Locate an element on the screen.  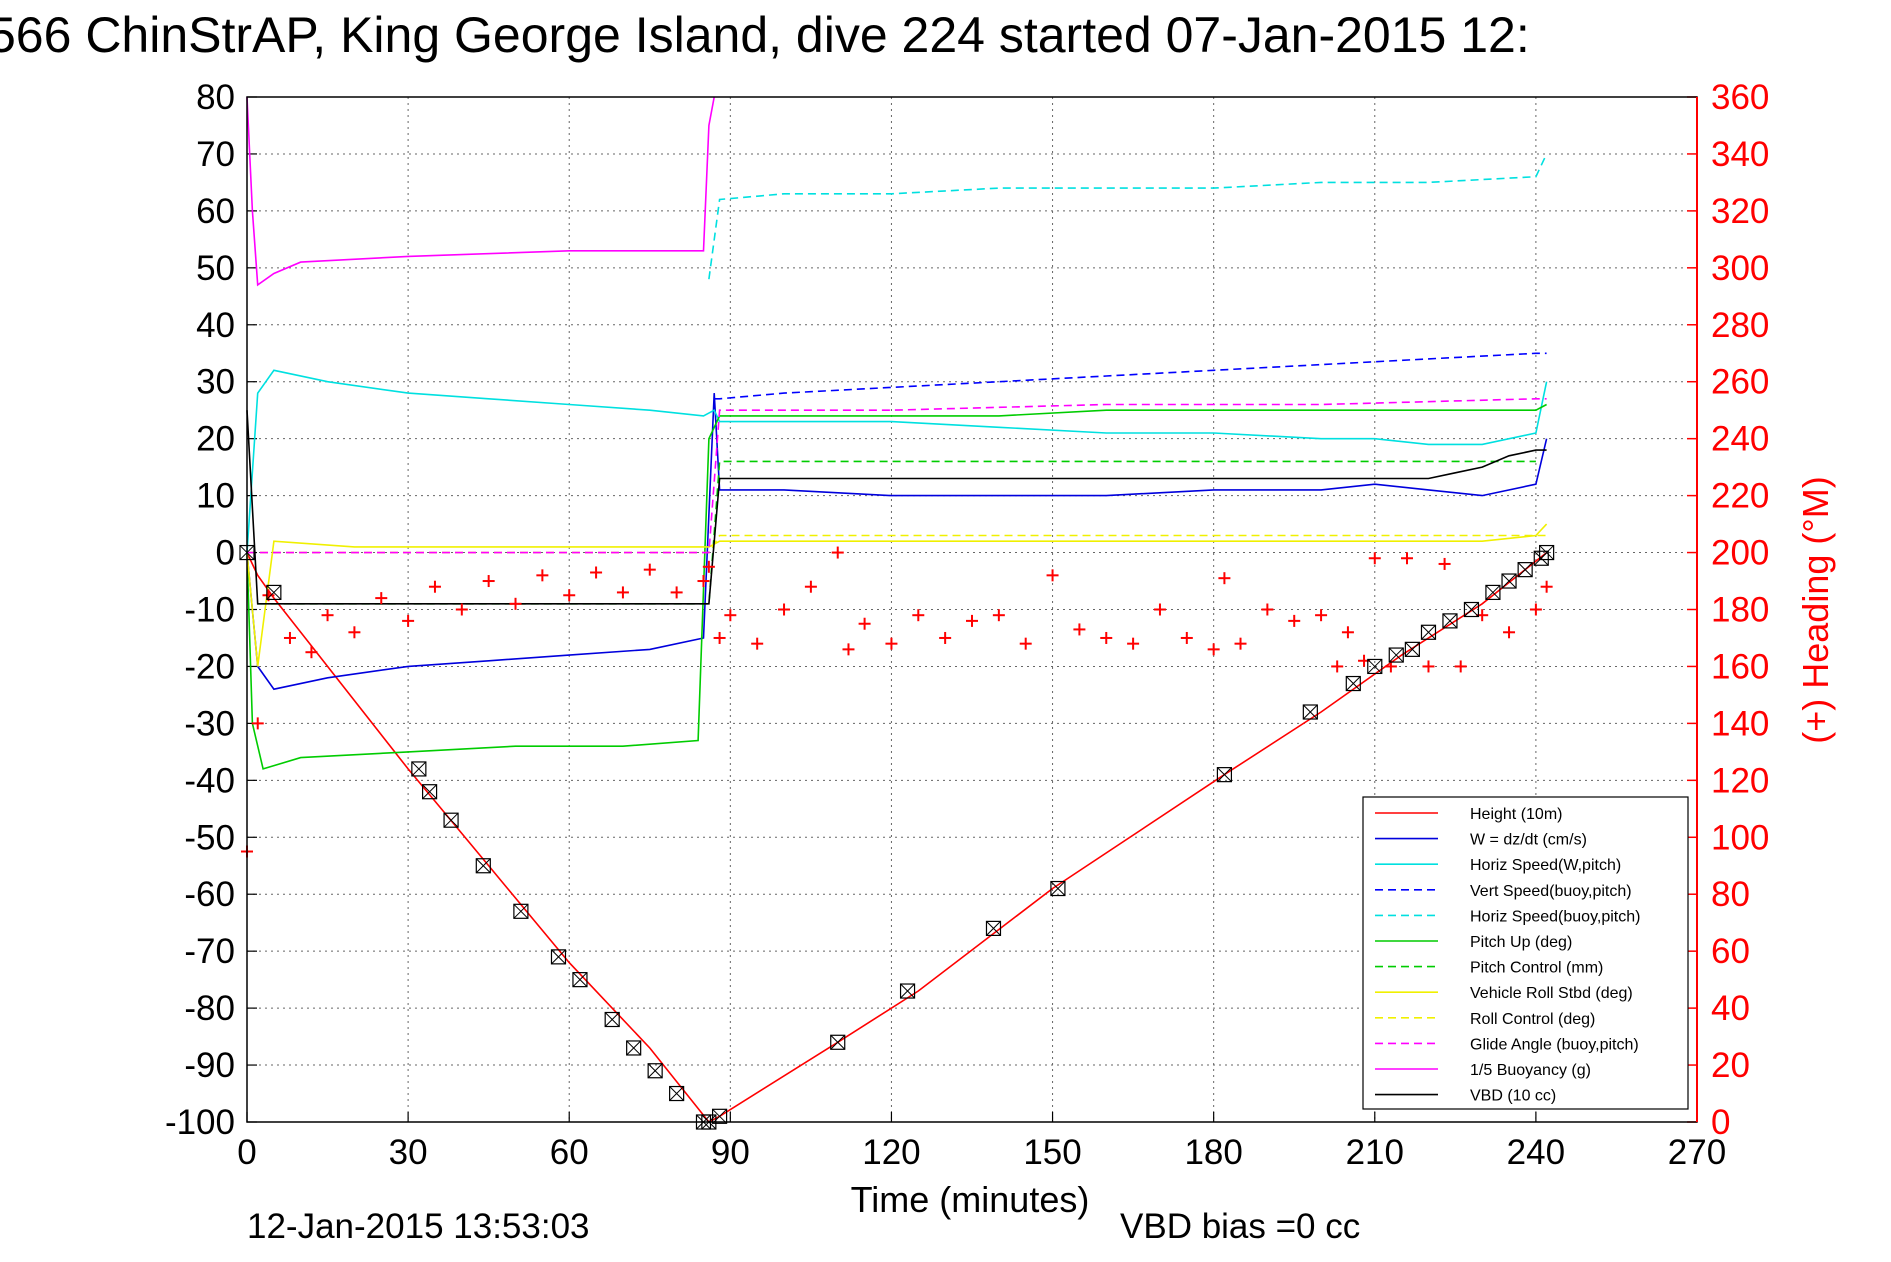
y2-tick-label: 180 is located at coordinates (1740, 610).